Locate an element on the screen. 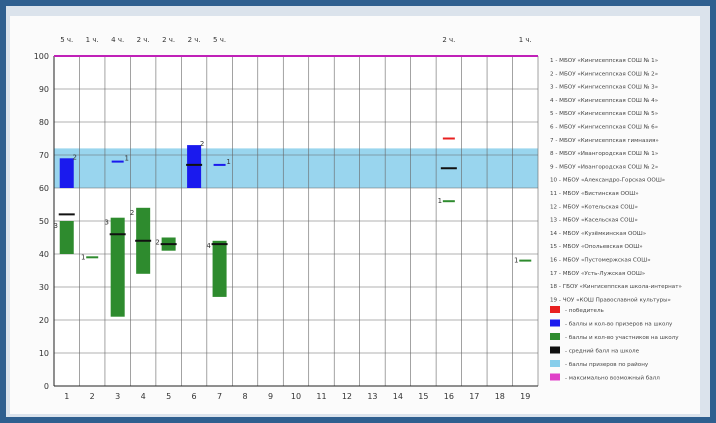 Image resolution: width=716 pixels, height=423 pixels. school-list-item: 4 - МБОУ «Кингисеппская СОШ № 4» is located at coordinates (604, 101).